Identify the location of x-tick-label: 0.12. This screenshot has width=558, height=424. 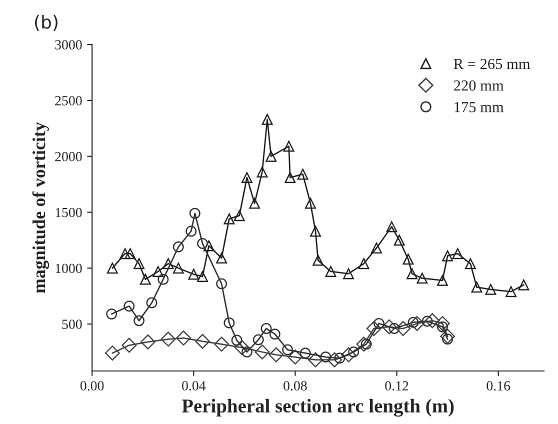
(396, 386).